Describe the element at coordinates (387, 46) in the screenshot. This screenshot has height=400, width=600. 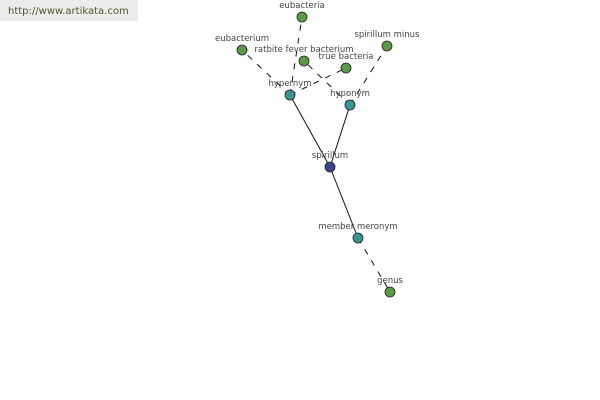
I see `node-spirillum_minus` at that location.